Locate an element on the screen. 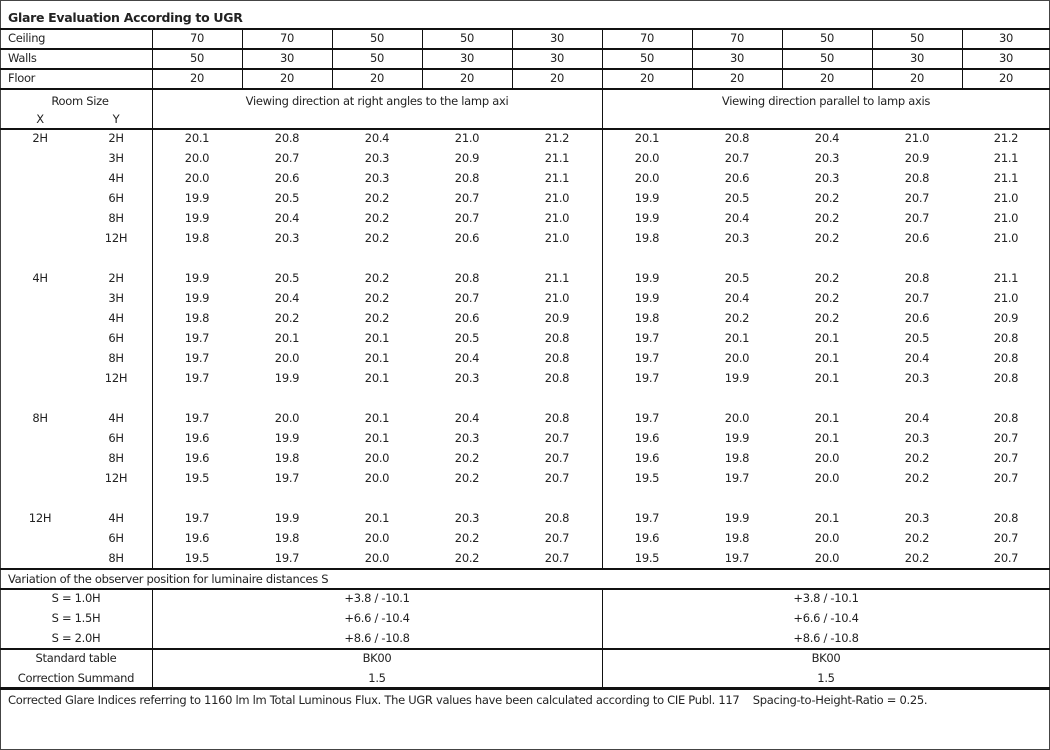  correction-label: Correction Summand is located at coordinates (76, 678).